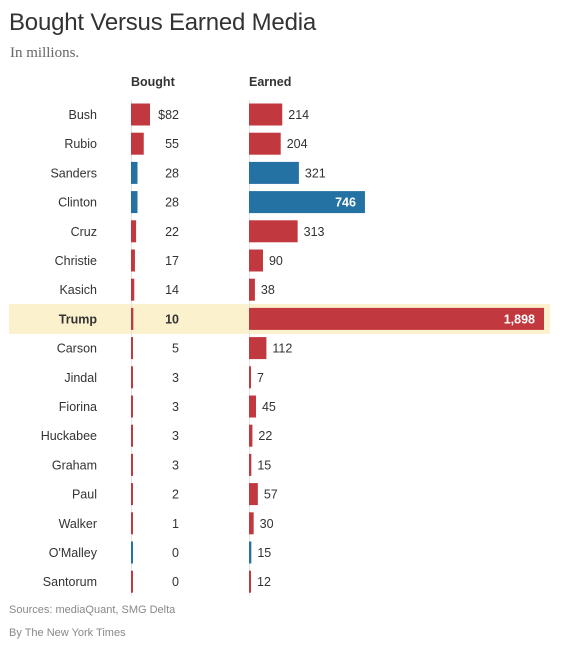 This screenshot has width=574, height=652. I want to click on earned-value-label: 214, so click(298, 115).